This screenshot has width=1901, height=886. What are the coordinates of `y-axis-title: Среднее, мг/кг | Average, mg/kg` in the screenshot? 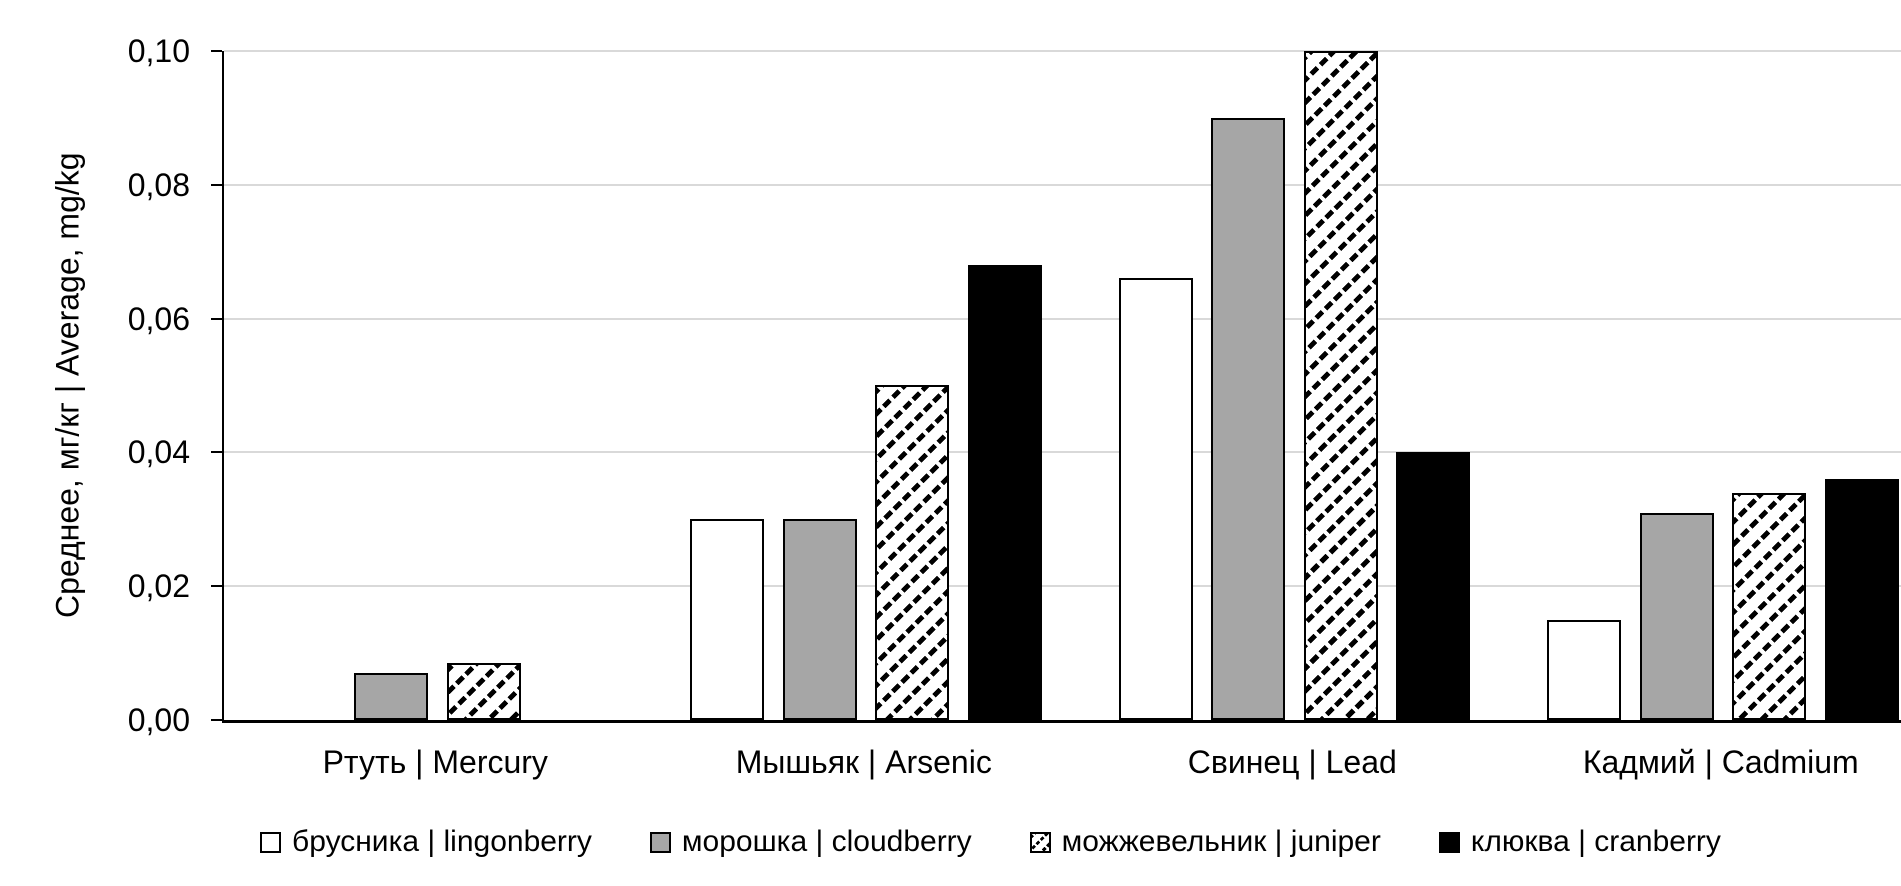 It's located at (67, 385).